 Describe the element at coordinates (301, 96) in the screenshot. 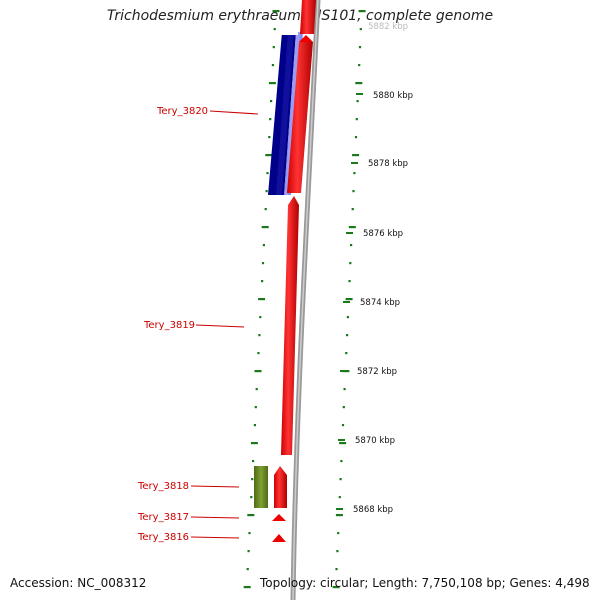

I see `gene-red-top` at that location.